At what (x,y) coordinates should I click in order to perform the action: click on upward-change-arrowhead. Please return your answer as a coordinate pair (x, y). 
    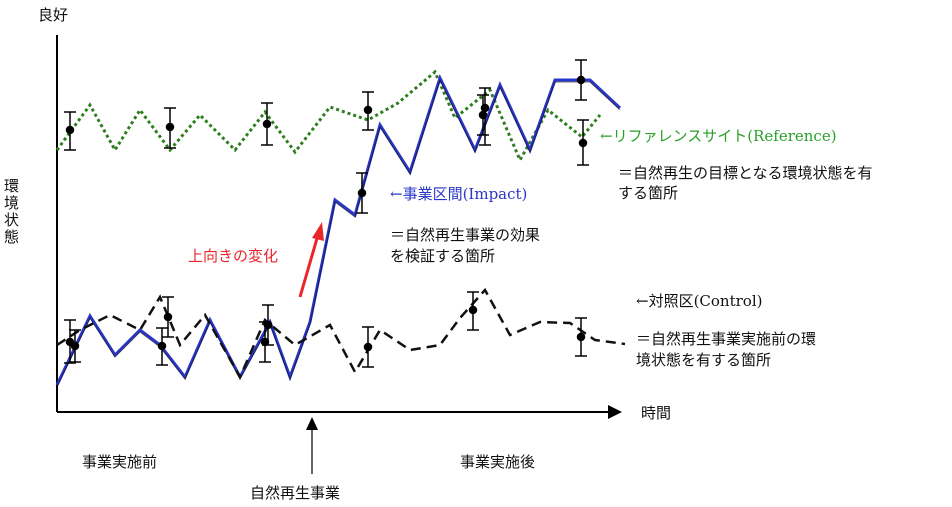
    Looking at the image, I should click on (318, 231).